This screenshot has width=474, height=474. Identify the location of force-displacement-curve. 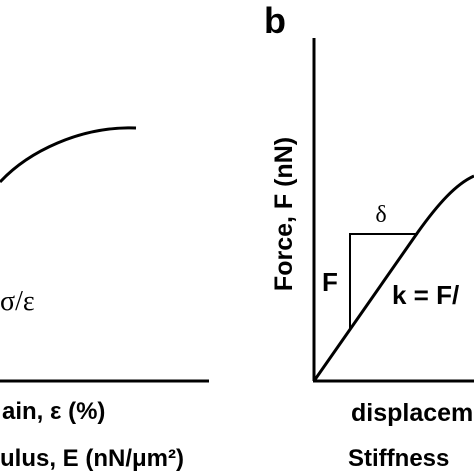
(393, 278).